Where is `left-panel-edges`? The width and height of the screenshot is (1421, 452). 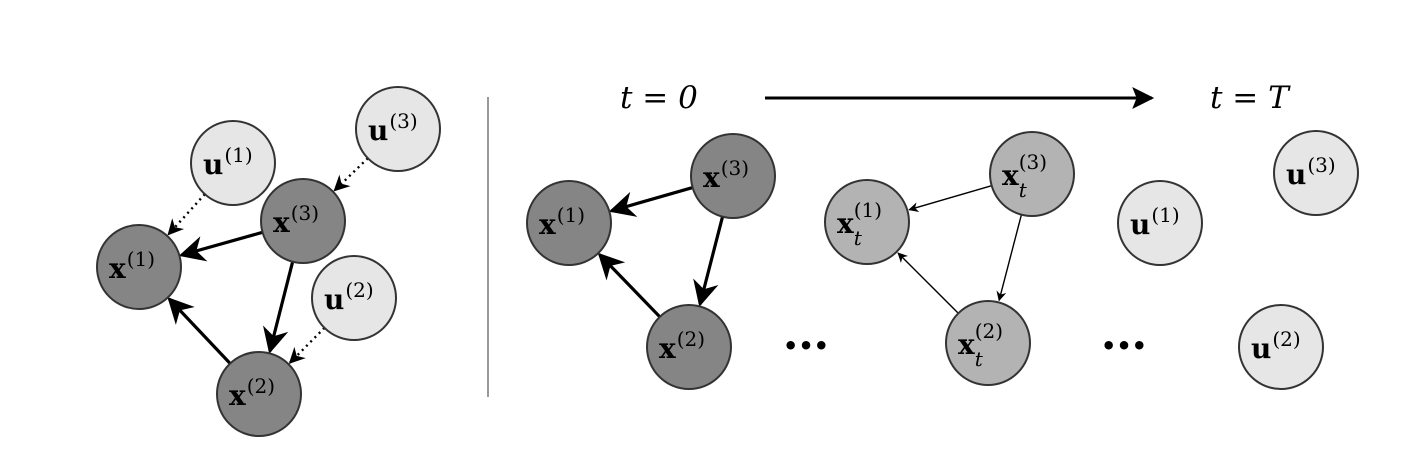
left-panel-edges is located at coordinates (268, 261).